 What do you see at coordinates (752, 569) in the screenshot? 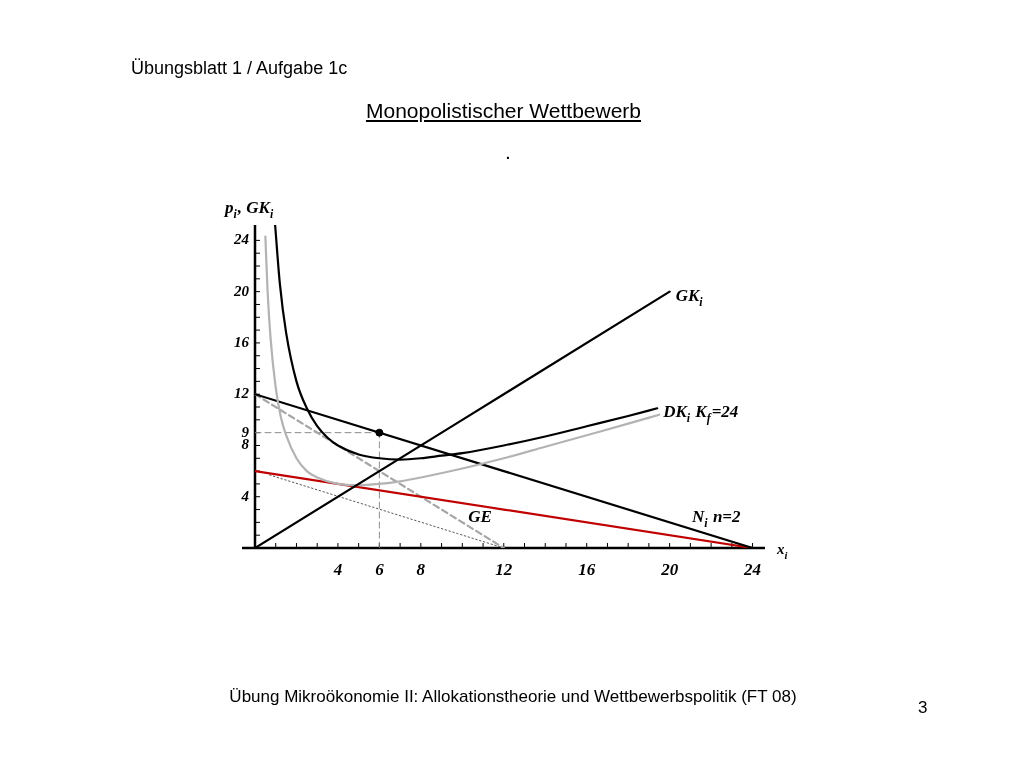
I see `x-tick-label: 24` at bounding box center [752, 569].